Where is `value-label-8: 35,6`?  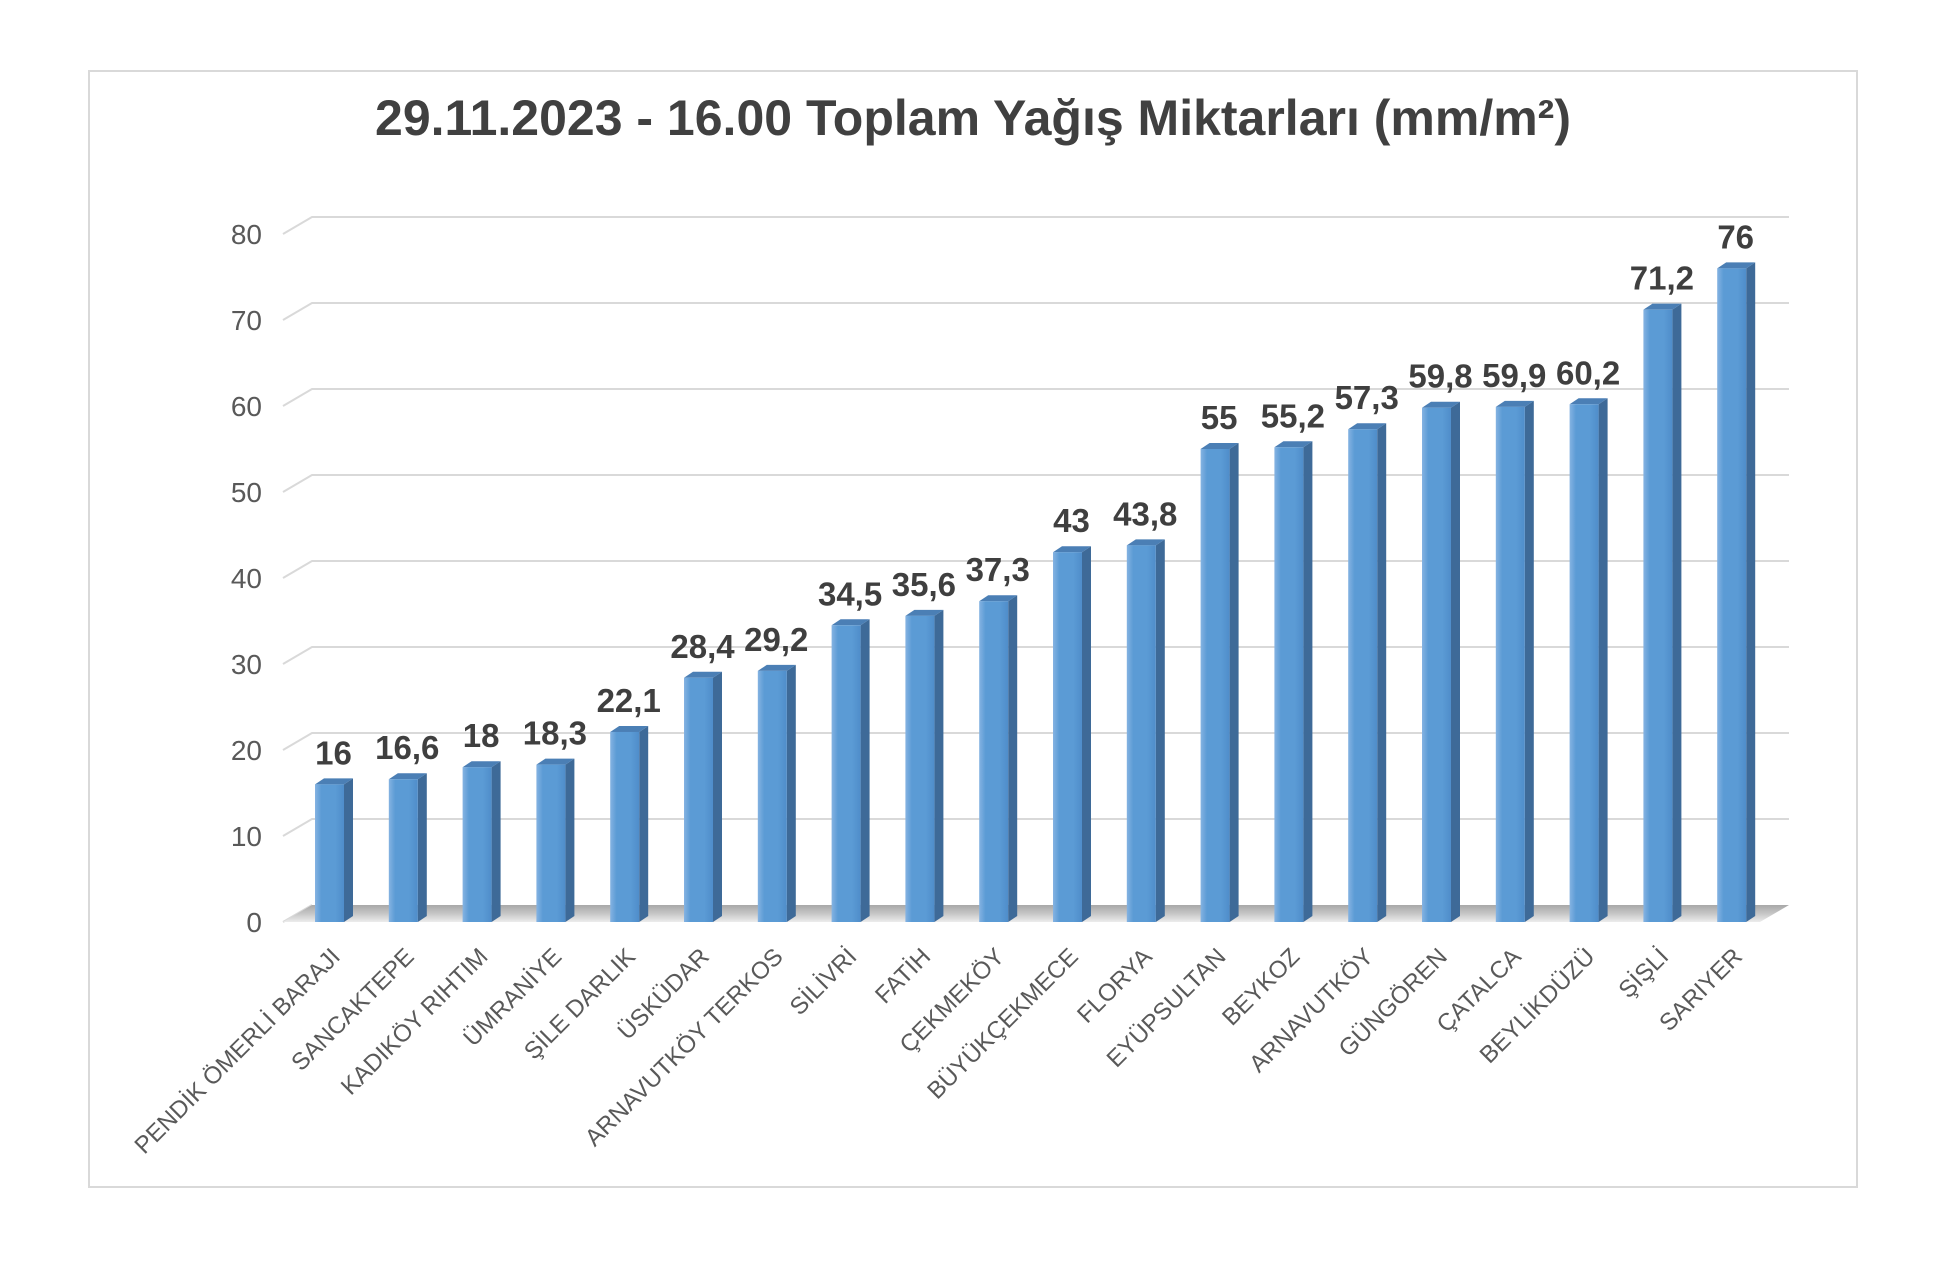 value-label-8: 35,6 is located at coordinates (924, 584).